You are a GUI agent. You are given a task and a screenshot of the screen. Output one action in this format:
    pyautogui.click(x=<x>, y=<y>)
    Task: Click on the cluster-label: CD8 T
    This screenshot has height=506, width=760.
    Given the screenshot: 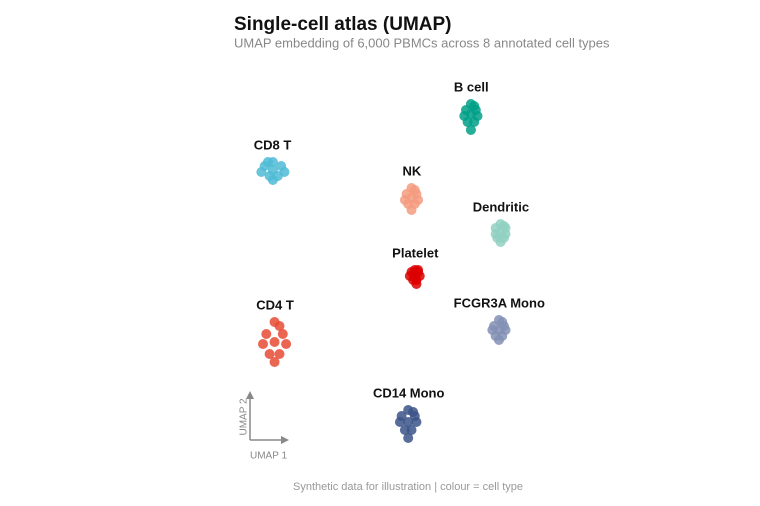 What is the action you would take?
    pyautogui.click(x=273, y=144)
    